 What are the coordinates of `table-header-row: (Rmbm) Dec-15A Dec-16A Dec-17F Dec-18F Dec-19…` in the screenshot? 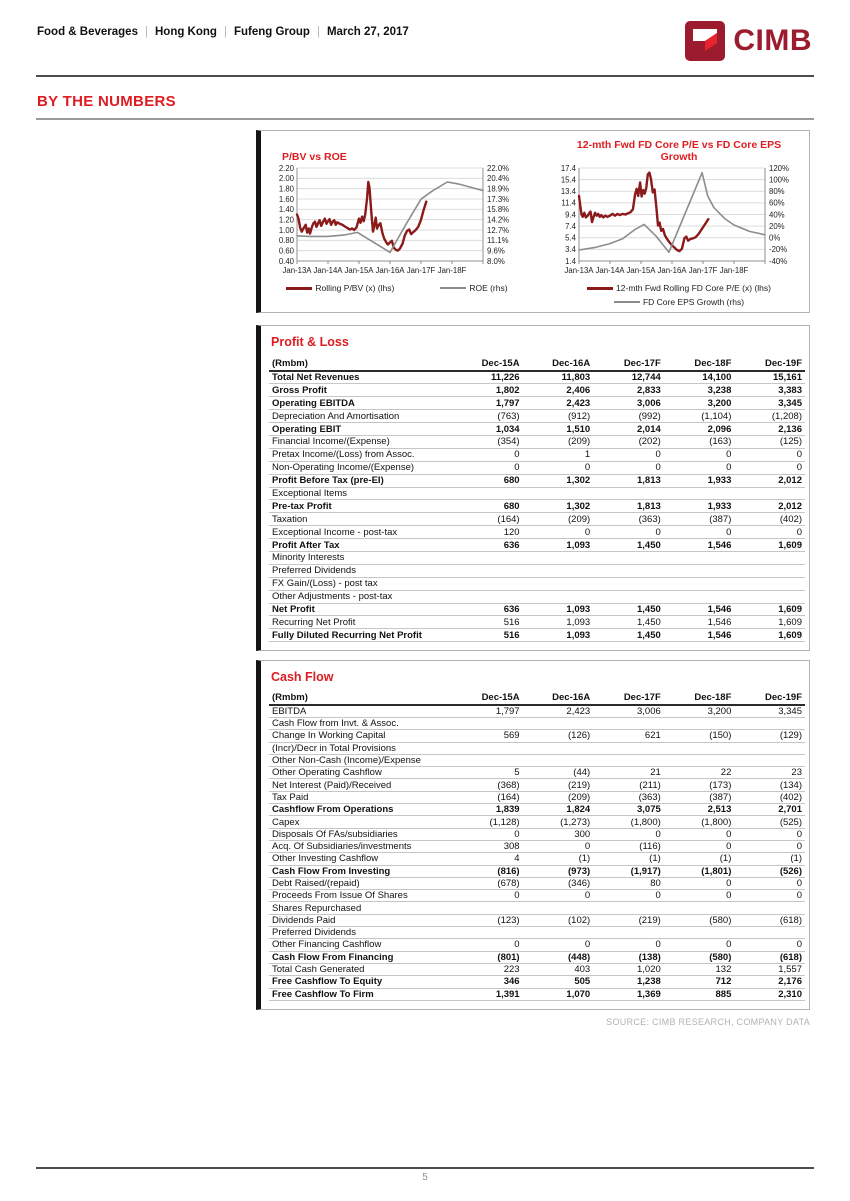 It's located at (537, 364).